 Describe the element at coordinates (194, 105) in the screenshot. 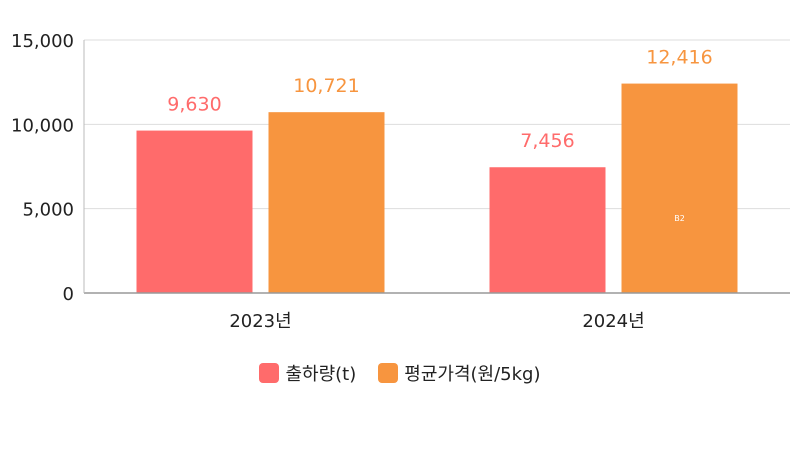

I see `data-label: 9,630` at that location.